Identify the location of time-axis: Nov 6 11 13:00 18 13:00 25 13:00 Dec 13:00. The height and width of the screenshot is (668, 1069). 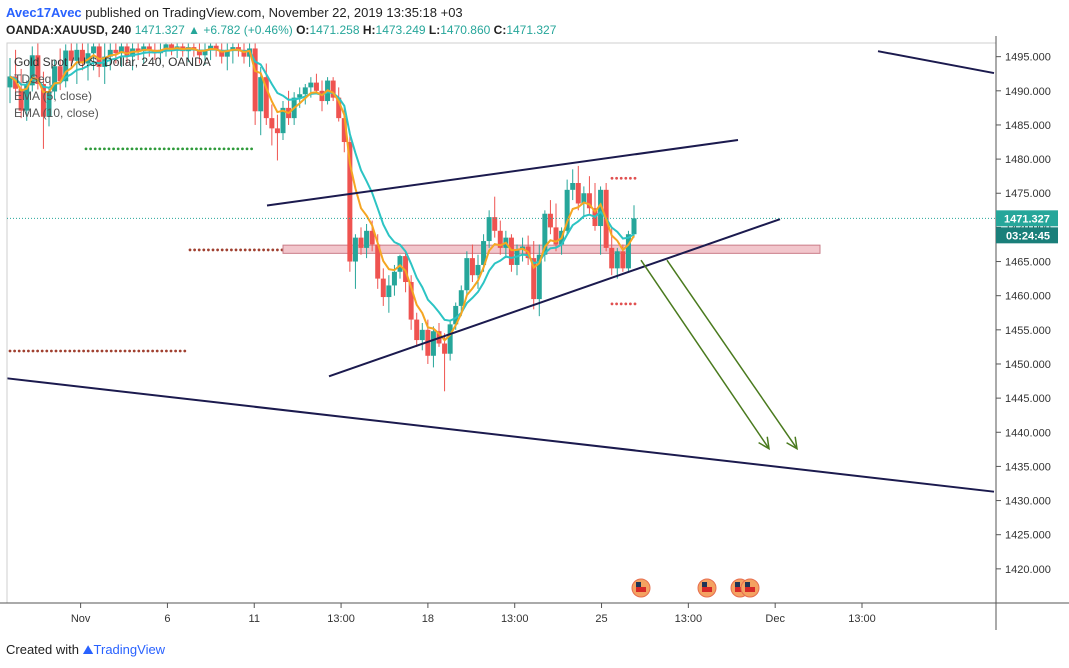
(473, 614).